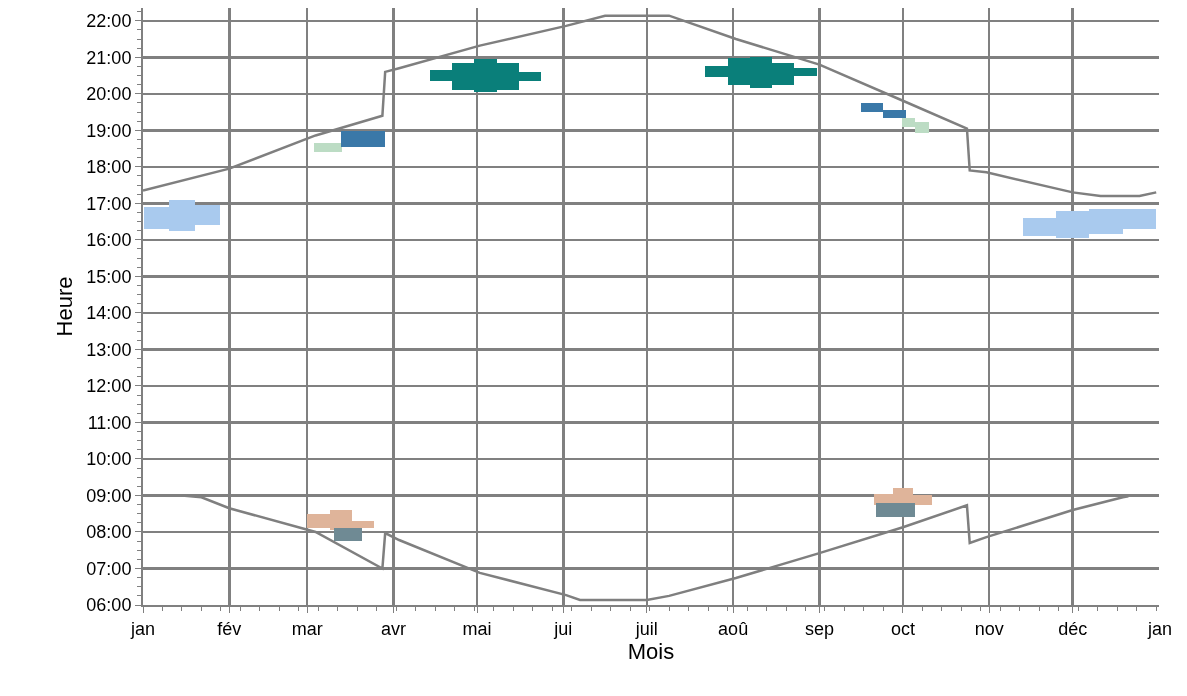 The image size is (1187, 696). I want to click on y-tick-label: 15:00, so click(109, 276).